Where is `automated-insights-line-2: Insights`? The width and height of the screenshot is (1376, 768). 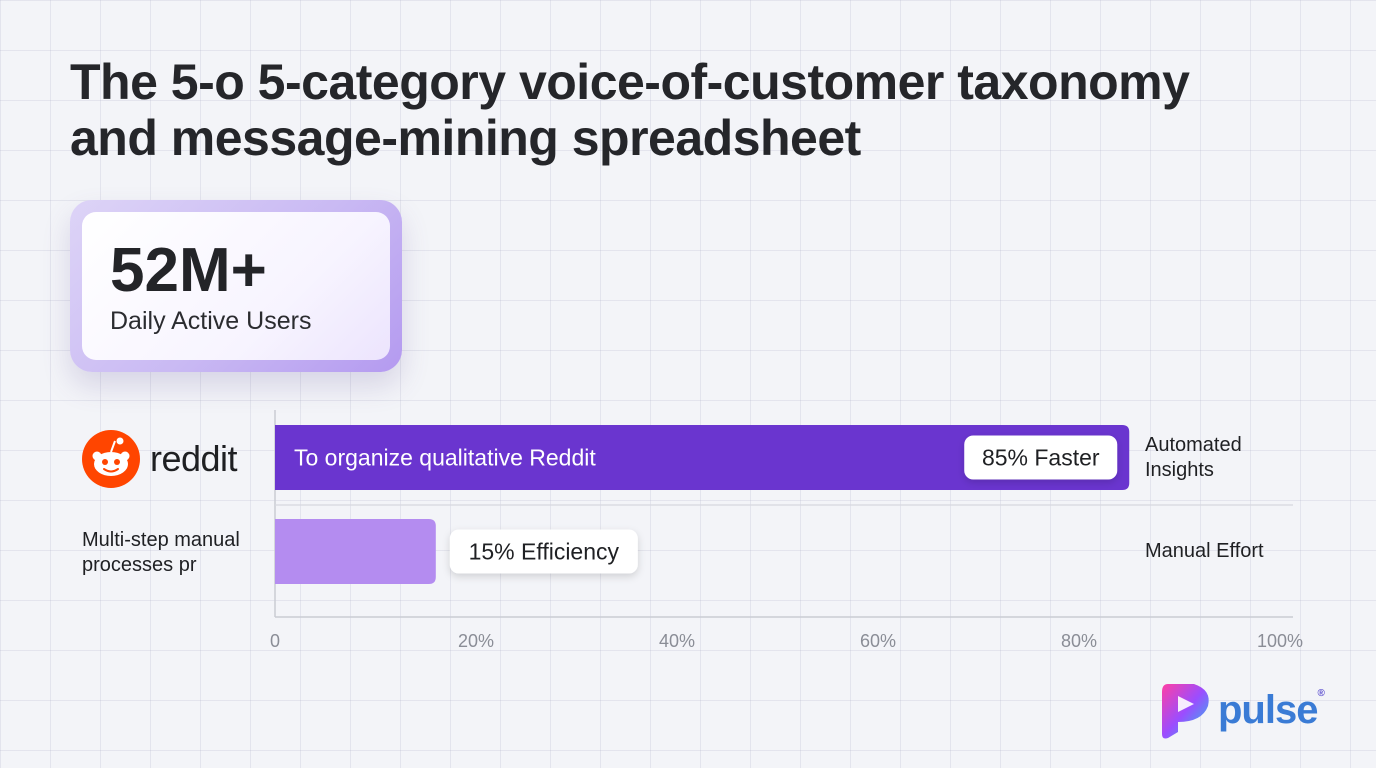
automated-insights-line-2: Insights is located at coordinates (1179, 470).